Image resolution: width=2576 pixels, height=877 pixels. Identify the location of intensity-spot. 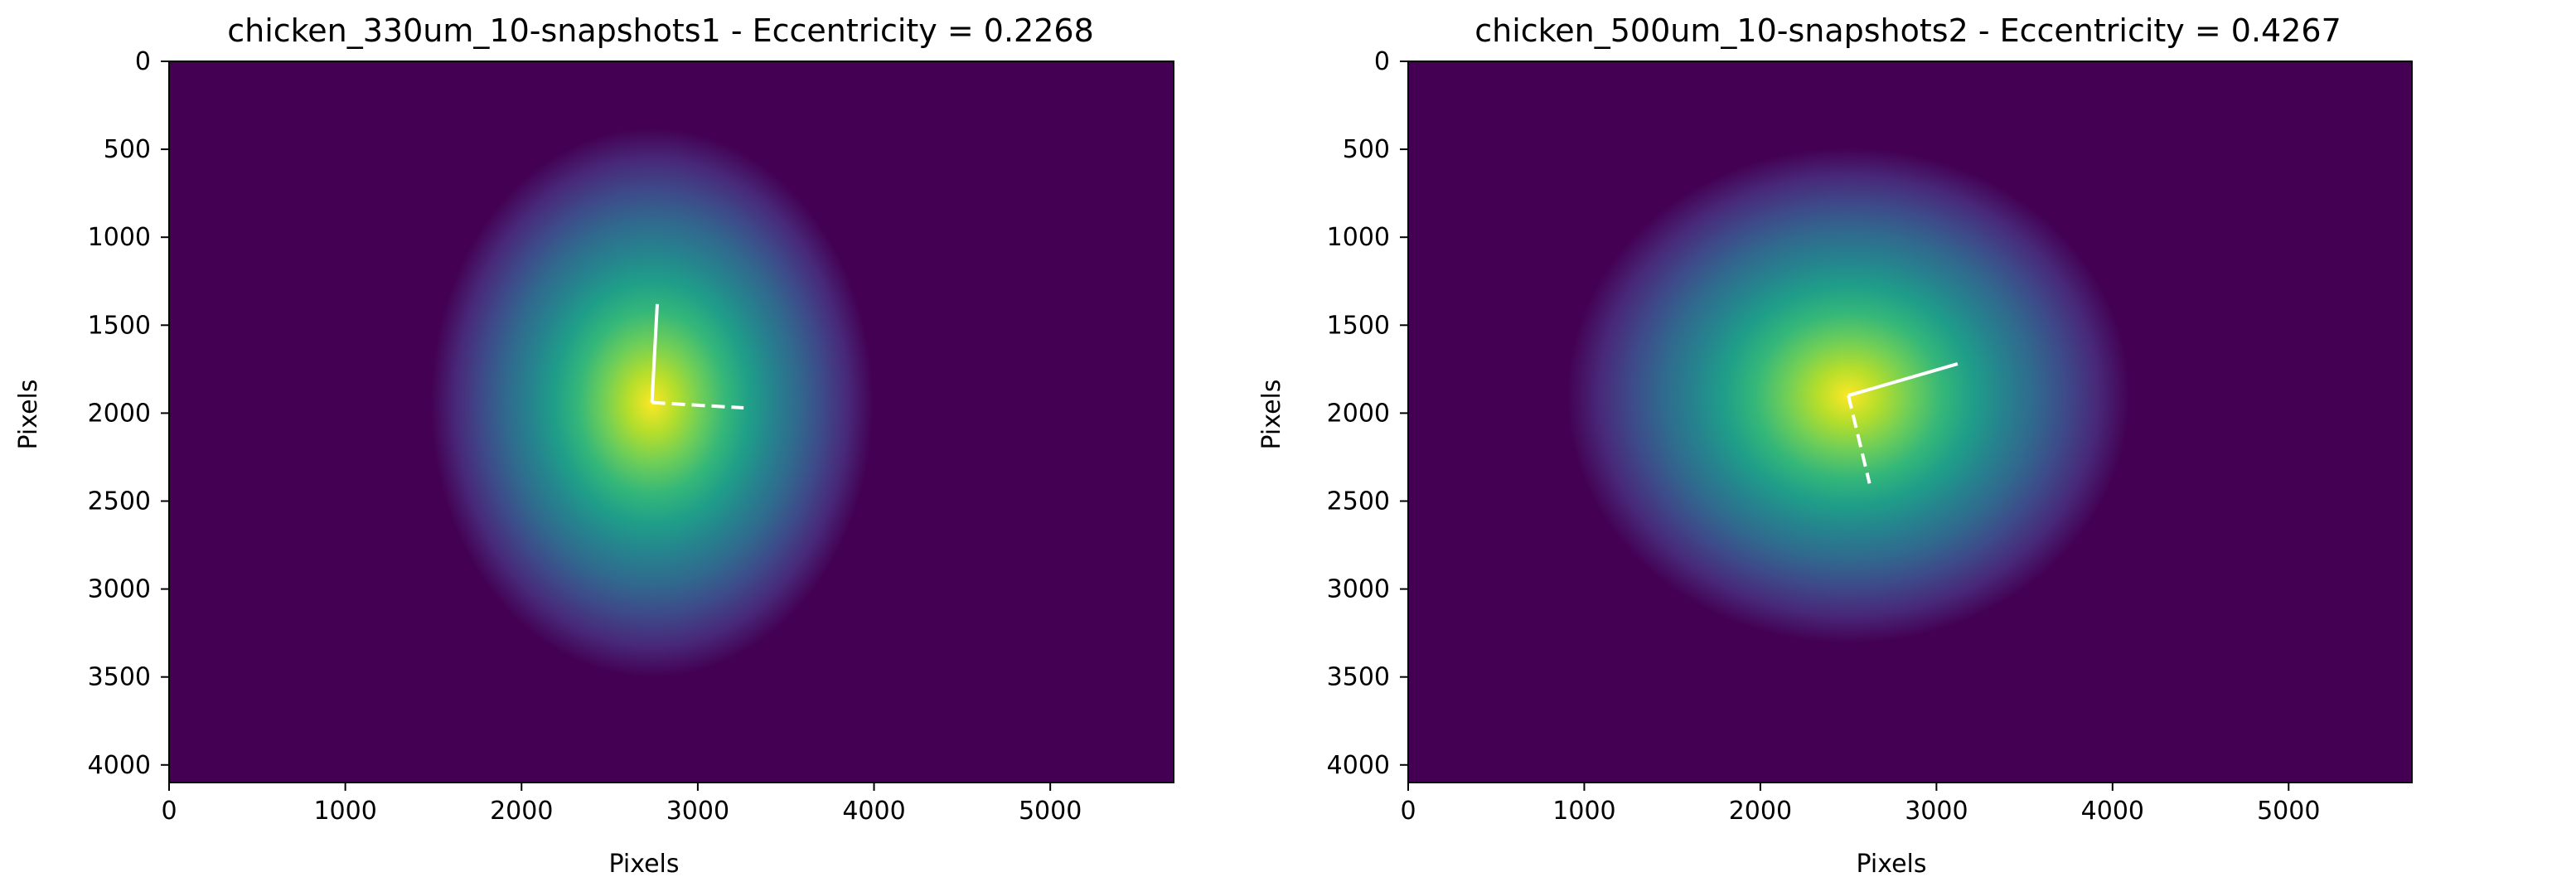
(652, 403).